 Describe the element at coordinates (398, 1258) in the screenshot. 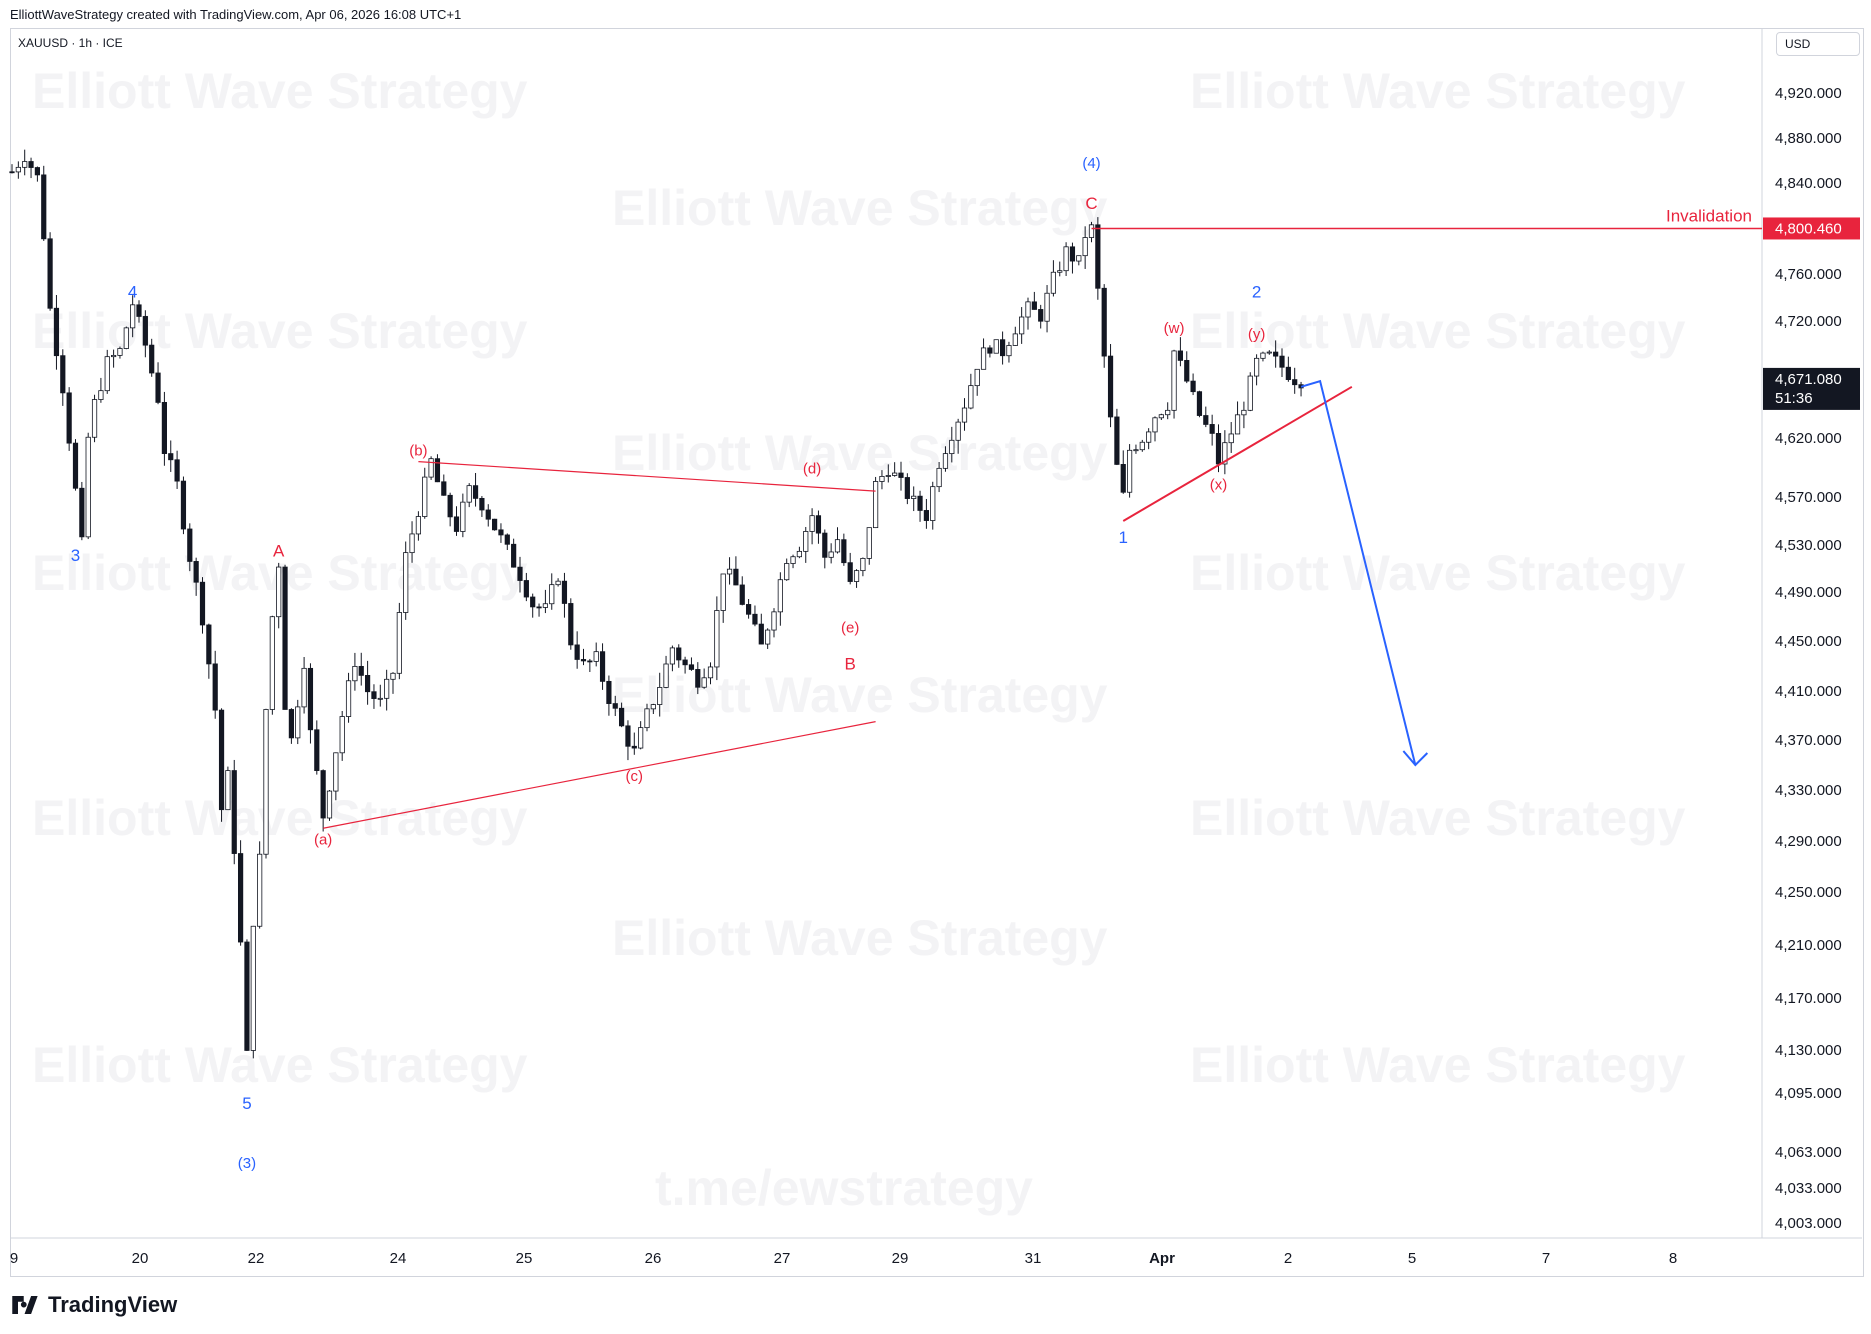

I see `x-tick-label: 24` at that location.